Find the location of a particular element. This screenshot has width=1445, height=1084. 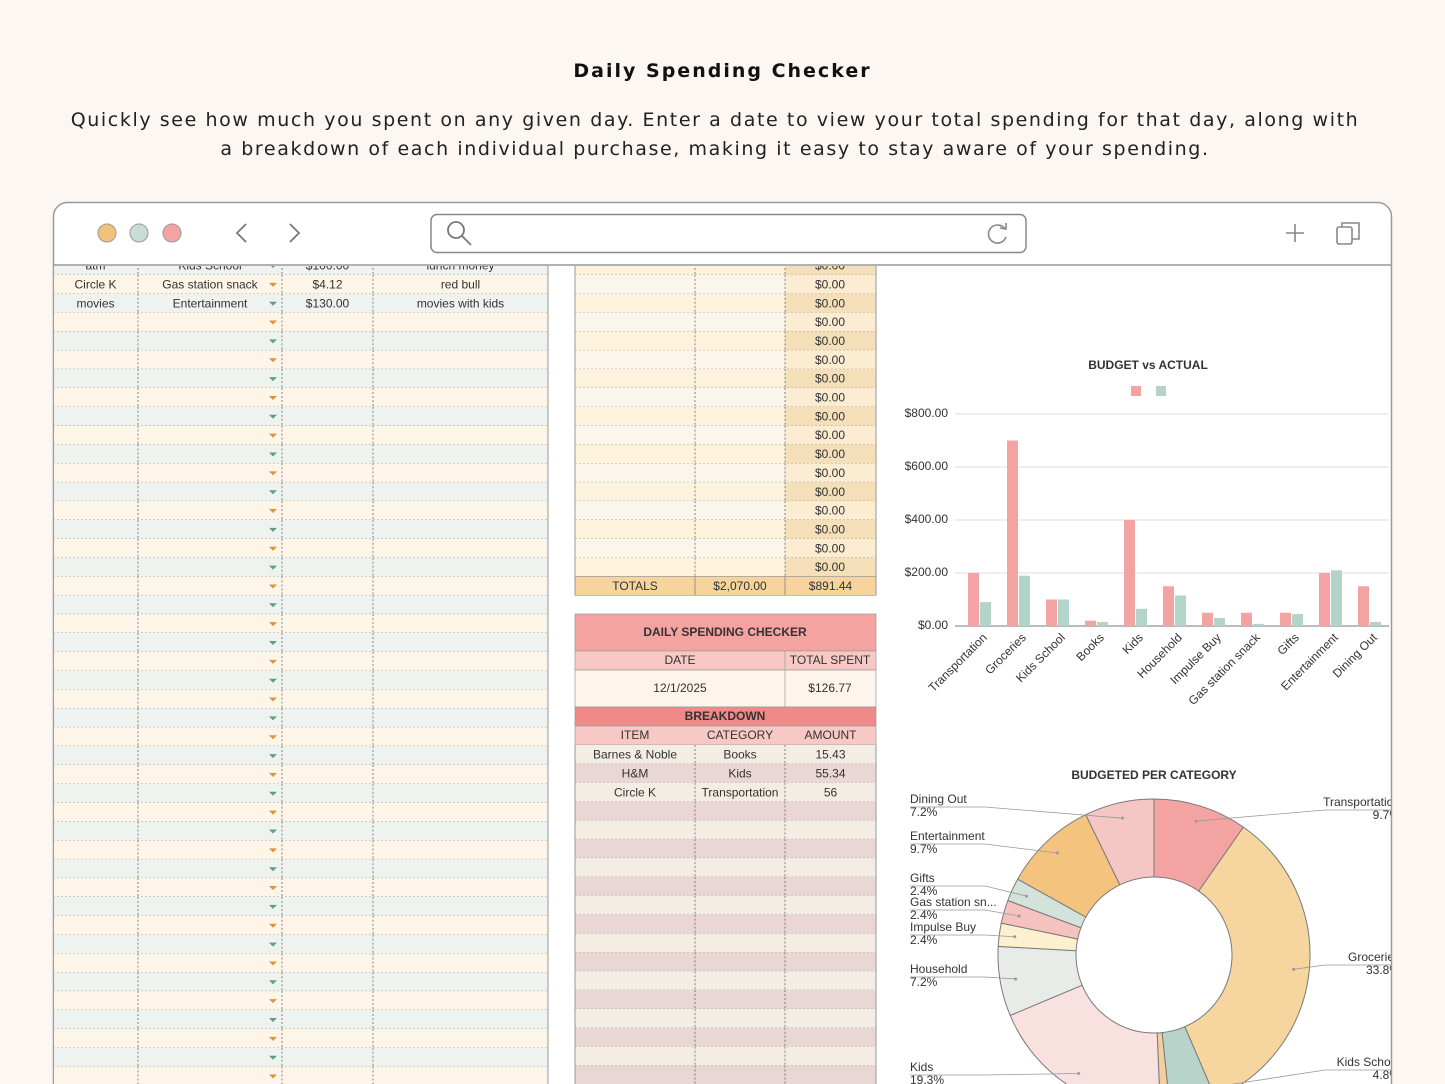

y-tick-label: $400.00 is located at coordinates (927, 519).